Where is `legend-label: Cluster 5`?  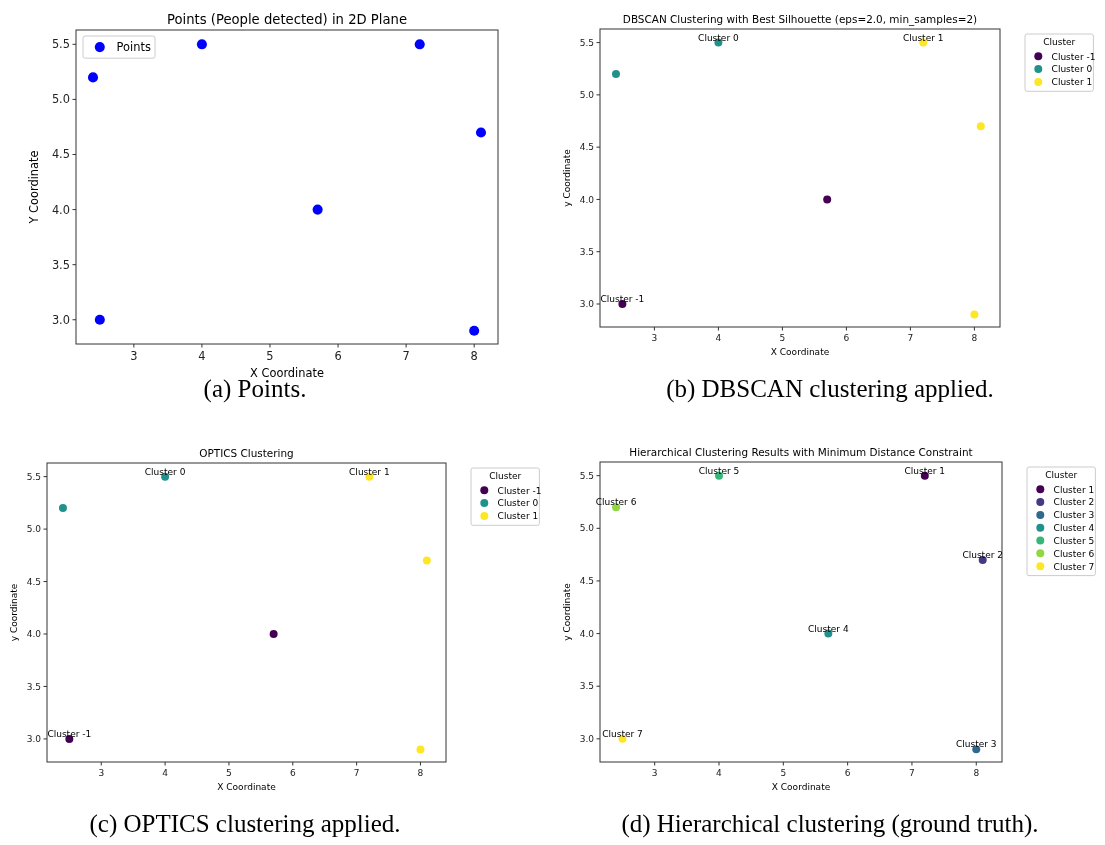 legend-label: Cluster 5 is located at coordinates (1074, 540).